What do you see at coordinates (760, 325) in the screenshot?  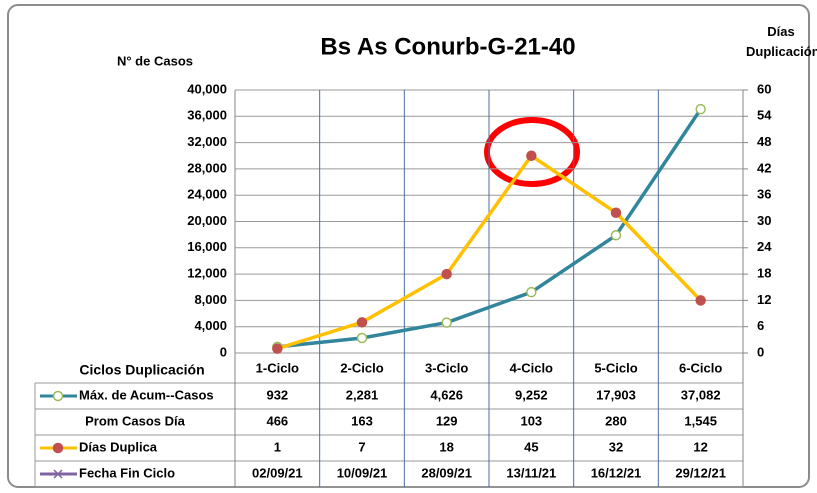 I see `y2-tick-label: 6` at bounding box center [760, 325].